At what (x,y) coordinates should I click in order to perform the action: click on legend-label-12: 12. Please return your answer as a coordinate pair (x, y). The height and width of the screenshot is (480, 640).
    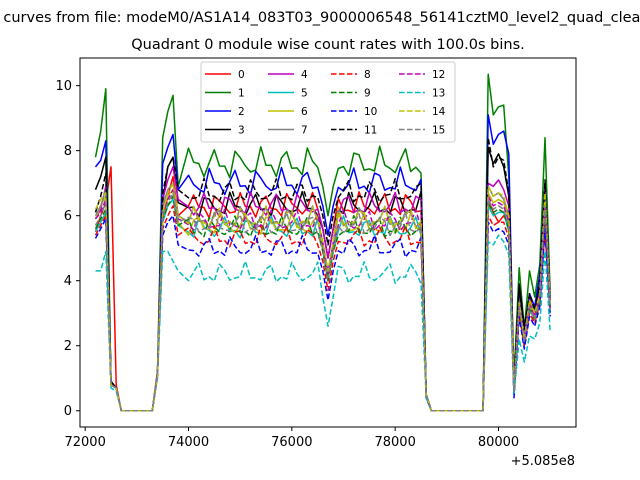
    Looking at the image, I should click on (438, 75).